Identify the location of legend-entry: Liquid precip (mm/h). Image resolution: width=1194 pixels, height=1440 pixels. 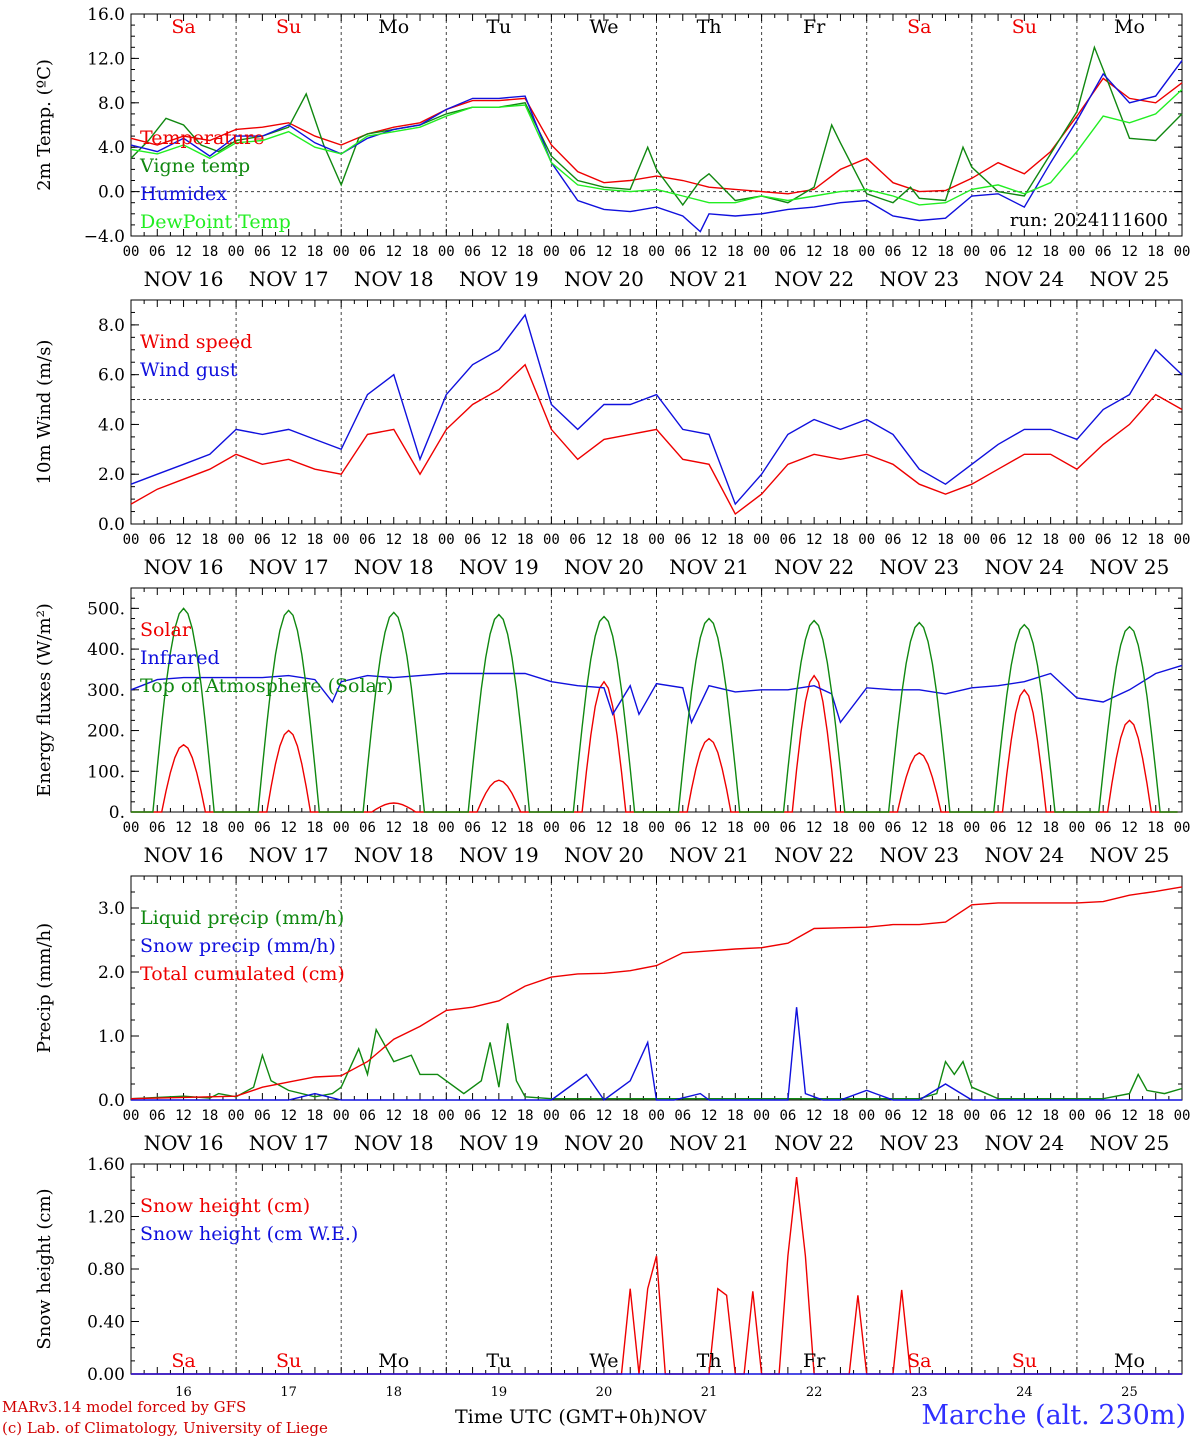
(242, 918).